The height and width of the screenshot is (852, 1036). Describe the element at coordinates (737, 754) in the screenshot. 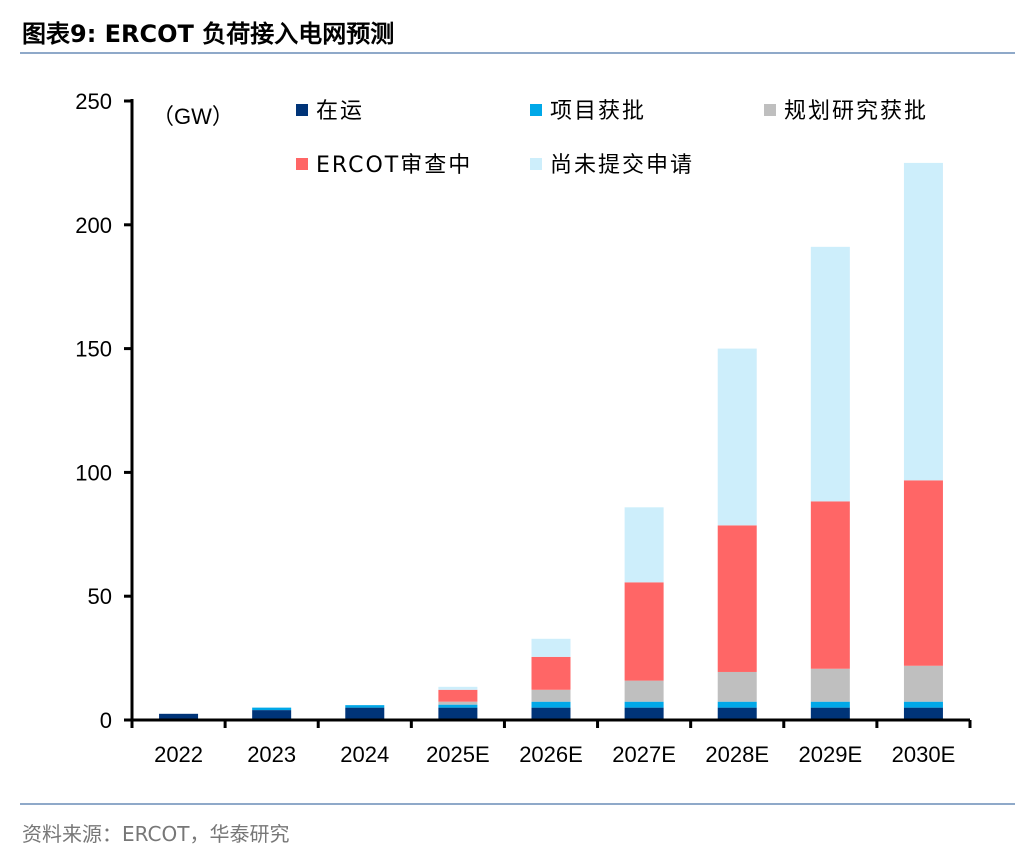

I see `x-tick-label: 2028E` at that location.